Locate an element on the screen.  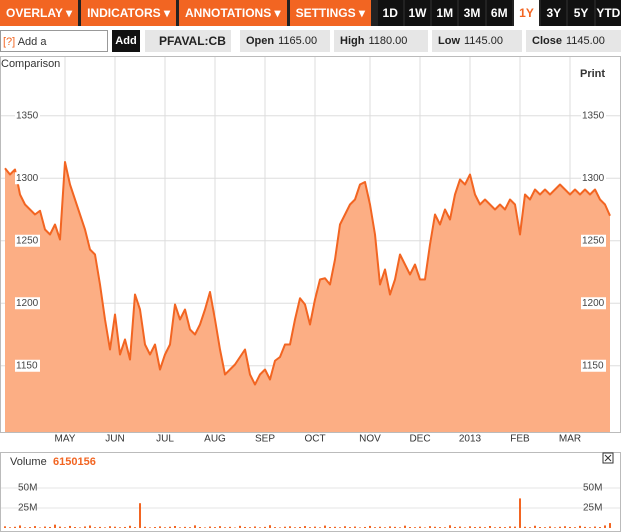
volume-value: 6150156 is located at coordinates (74, 462).